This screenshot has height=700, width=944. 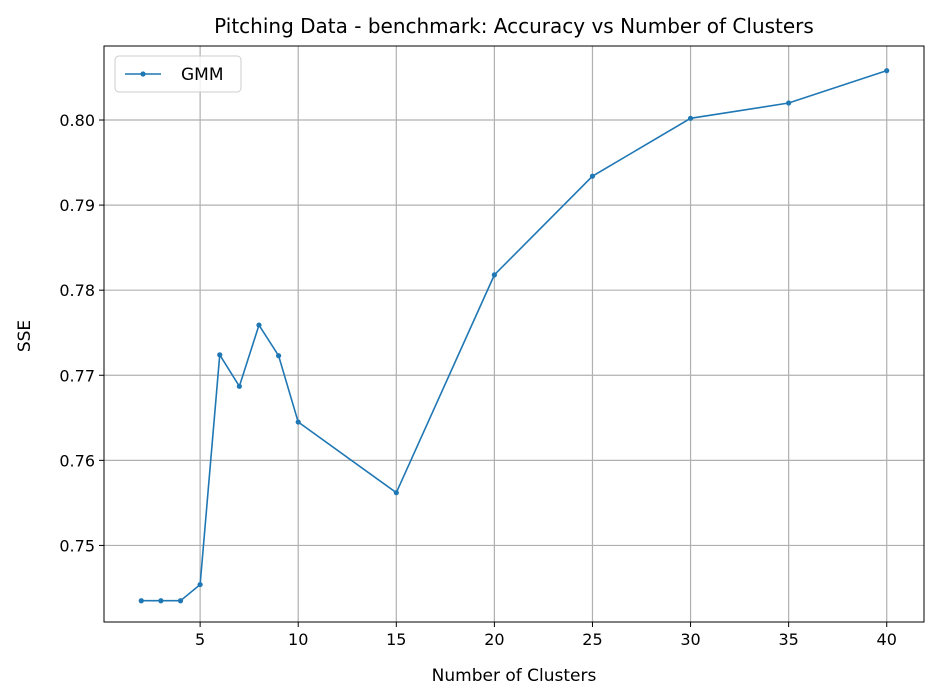 I want to click on legend: GMM, so click(x=178, y=74).